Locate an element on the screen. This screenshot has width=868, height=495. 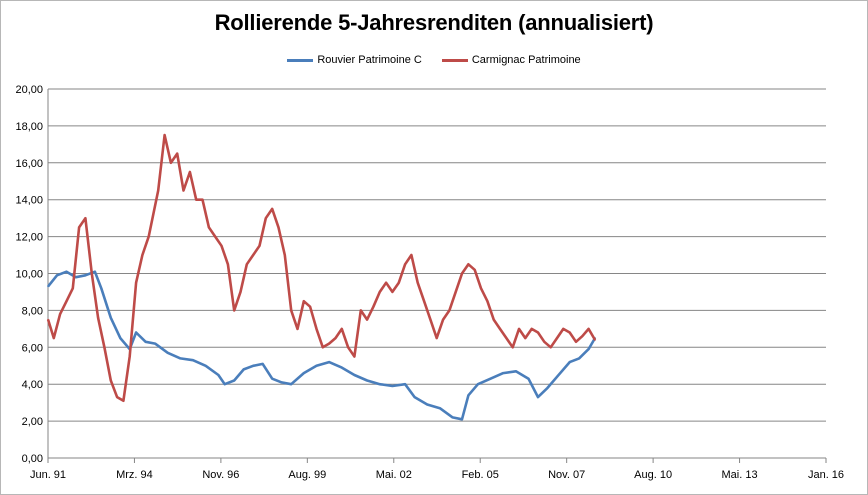
legend-label-series-1: Rouvier Patrimoine C is located at coordinates (369, 60).